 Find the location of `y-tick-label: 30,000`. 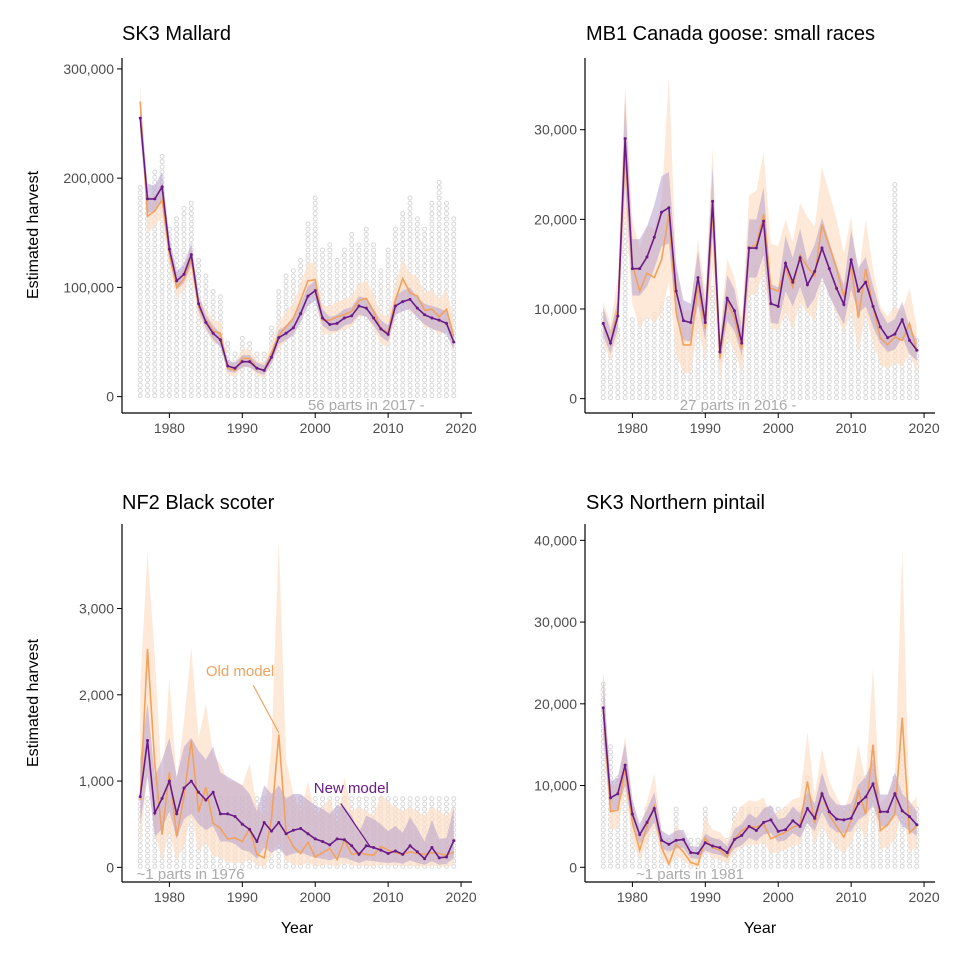

y-tick-label: 30,000 is located at coordinates (555, 130).